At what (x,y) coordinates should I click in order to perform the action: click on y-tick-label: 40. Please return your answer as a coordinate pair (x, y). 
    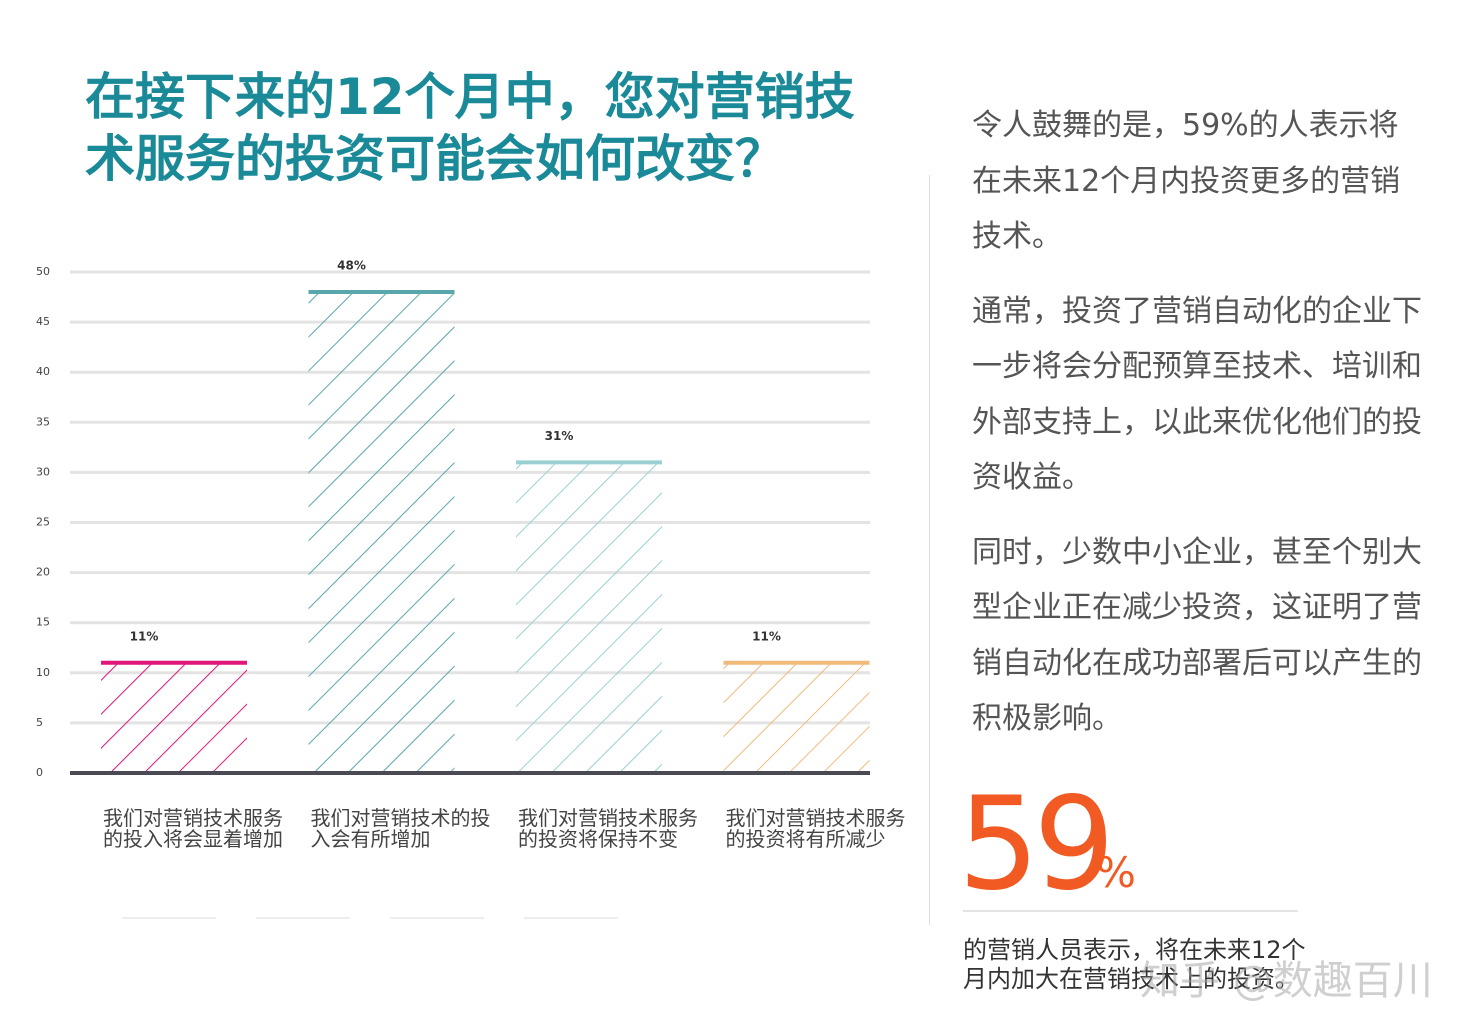
    Looking at the image, I should click on (43, 371).